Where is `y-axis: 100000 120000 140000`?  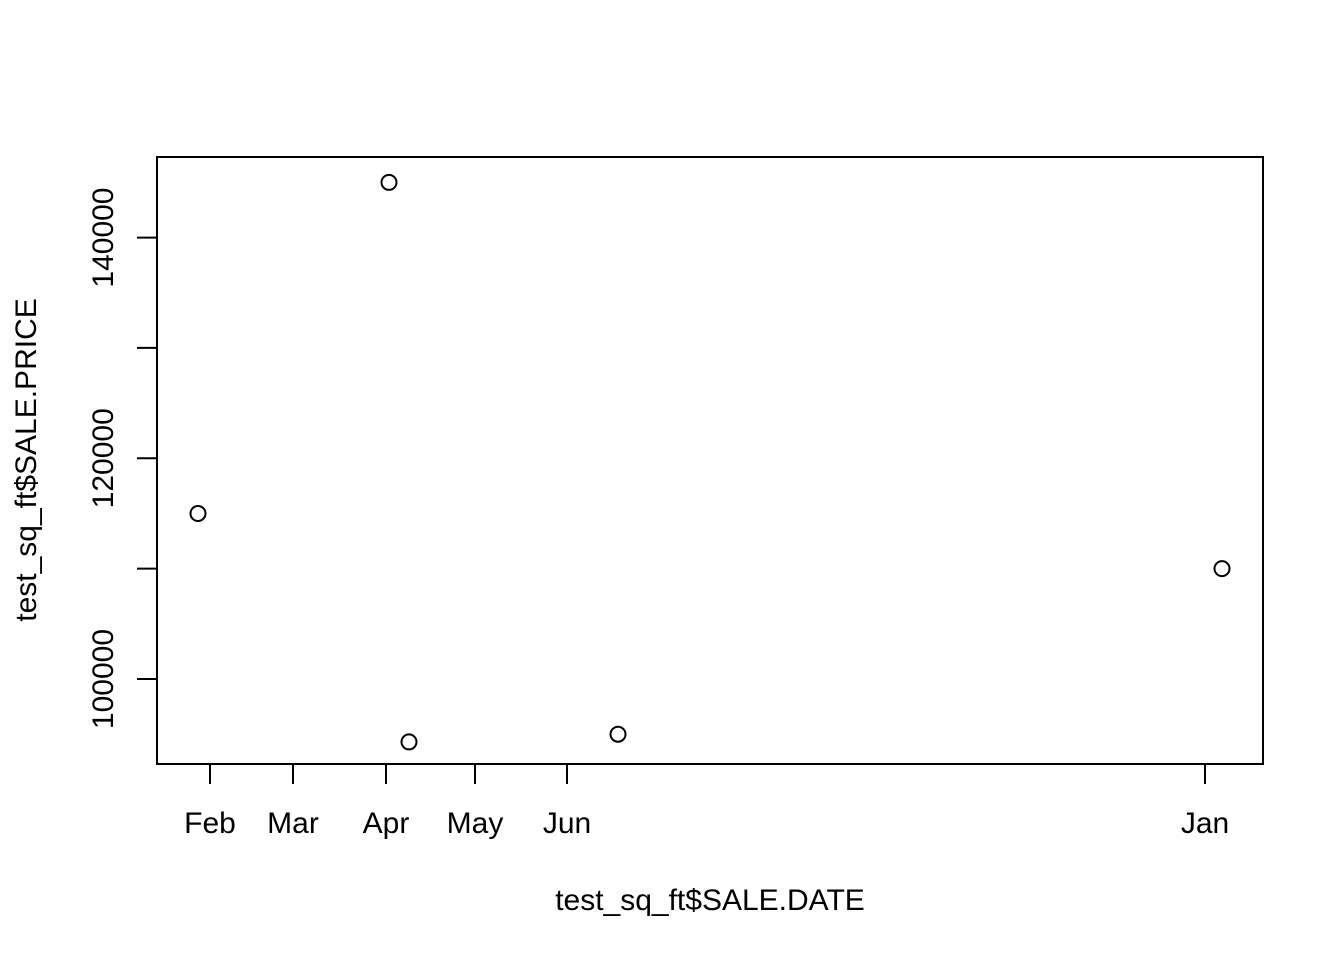
y-axis: 100000 120000 140000 is located at coordinates (122, 458).